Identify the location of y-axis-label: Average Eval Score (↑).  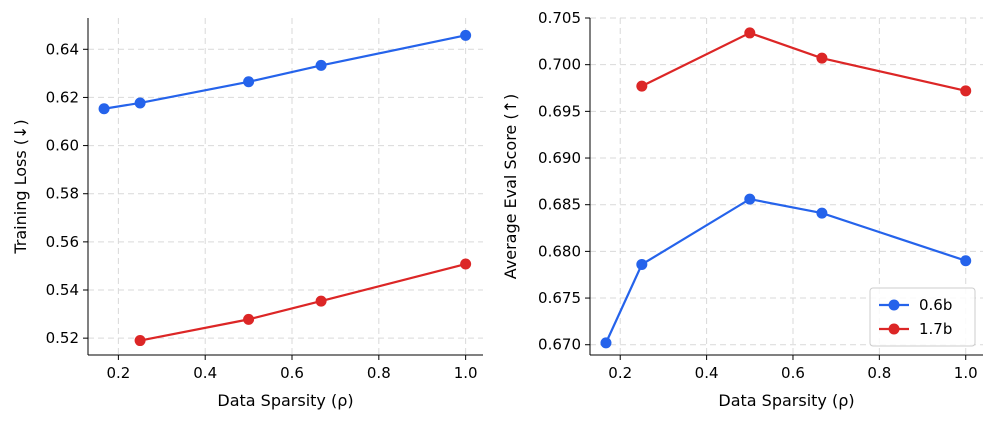
(510, 187).